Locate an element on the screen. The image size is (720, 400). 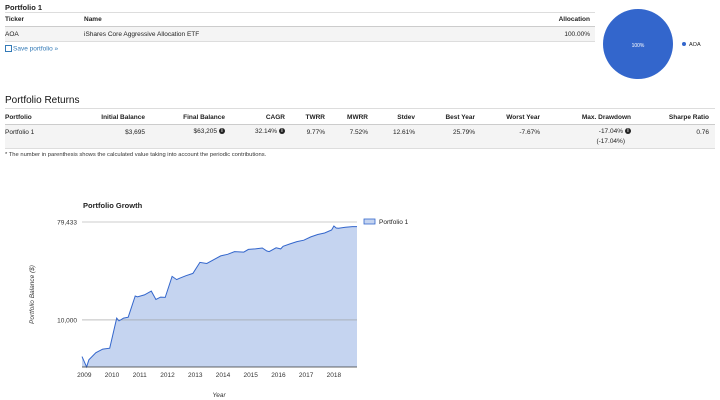
y-tick-label: 10,000 is located at coordinates (67, 320).